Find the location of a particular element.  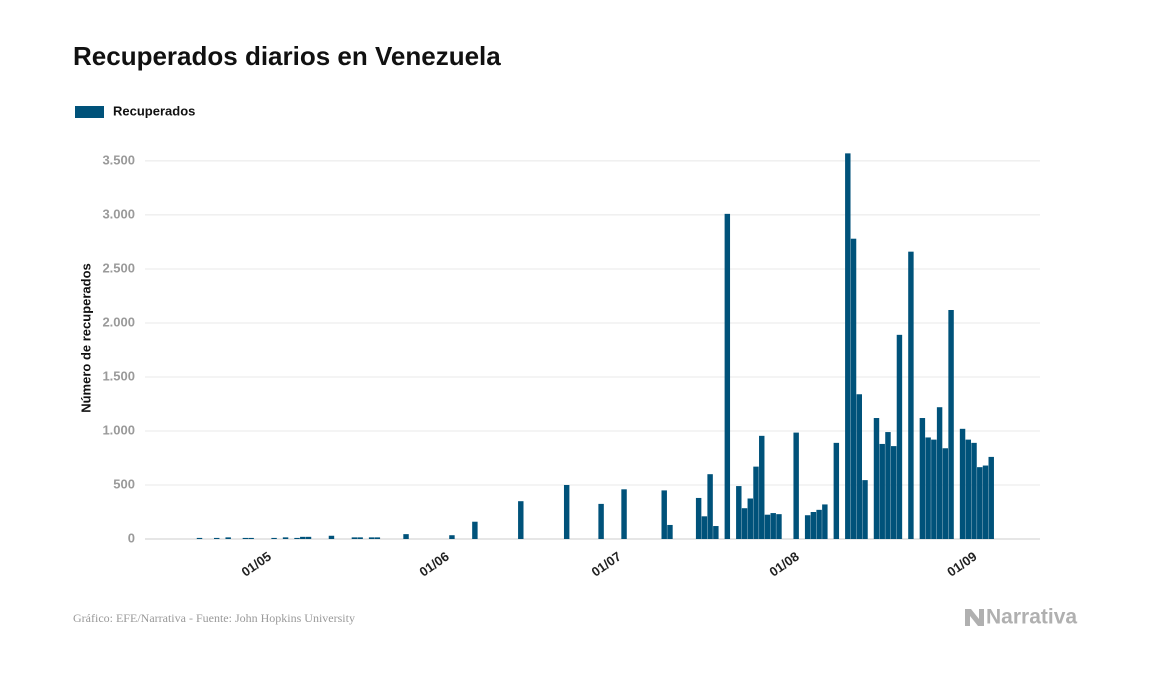

y-tick-label: 1.000 is located at coordinates (118, 429).